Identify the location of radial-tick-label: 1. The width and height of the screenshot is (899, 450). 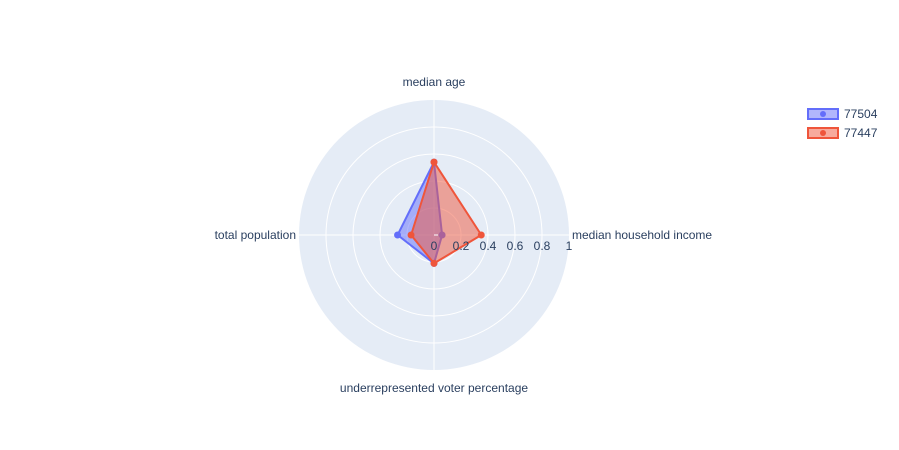
(569, 246).